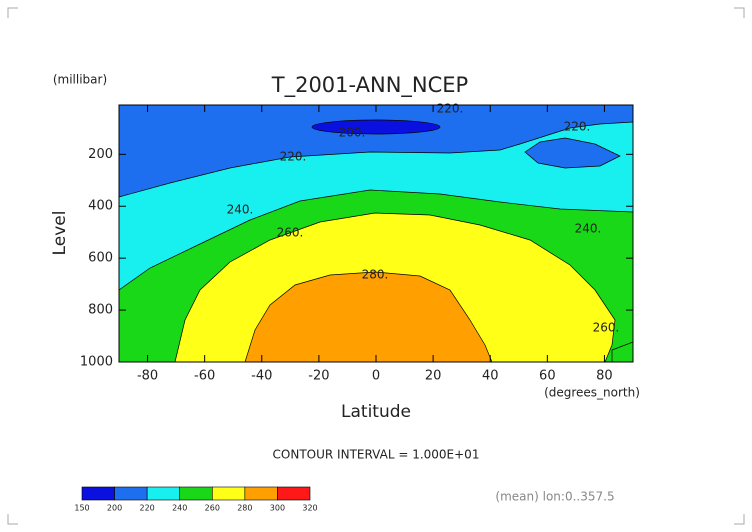 Image resolution: width=752 pixels, height=532 pixels. What do you see at coordinates (375, 275) in the screenshot?
I see `contour-label: 280.` at bounding box center [375, 275].